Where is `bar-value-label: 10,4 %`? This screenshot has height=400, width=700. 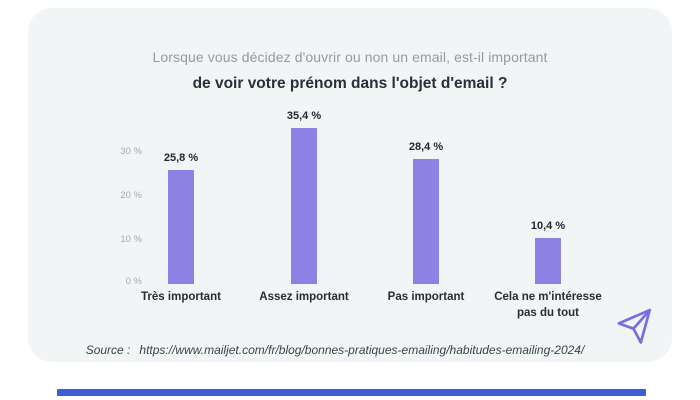
bar-value-label: 10,4 % is located at coordinates (548, 226).